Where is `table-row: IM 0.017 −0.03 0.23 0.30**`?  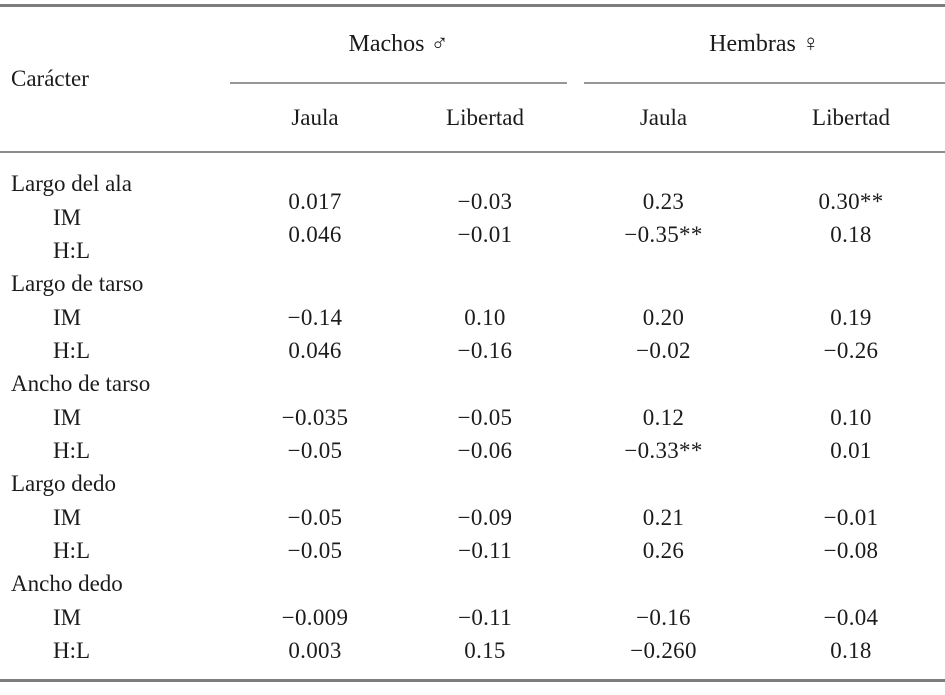
table-row: IM 0.017 −0.03 0.23 0.30** is located at coordinates (472, 211).